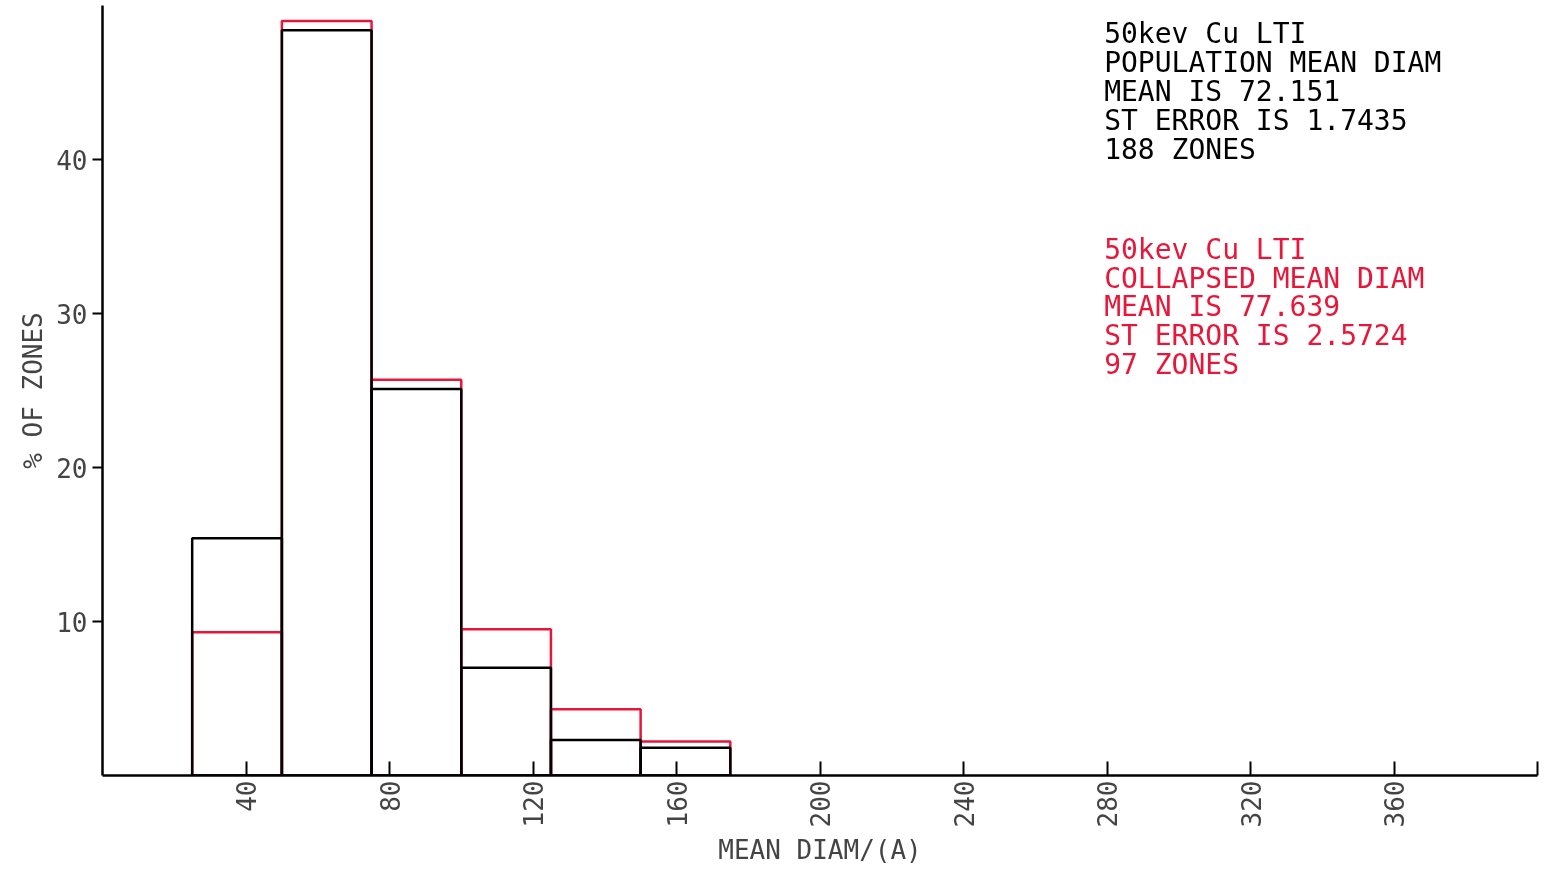 The height and width of the screenshot is (895, 1546). What do you see at coordinates (72, 314) in the screenshot?
I see `y-tick-label: 30` at bounding box center [72, 314].